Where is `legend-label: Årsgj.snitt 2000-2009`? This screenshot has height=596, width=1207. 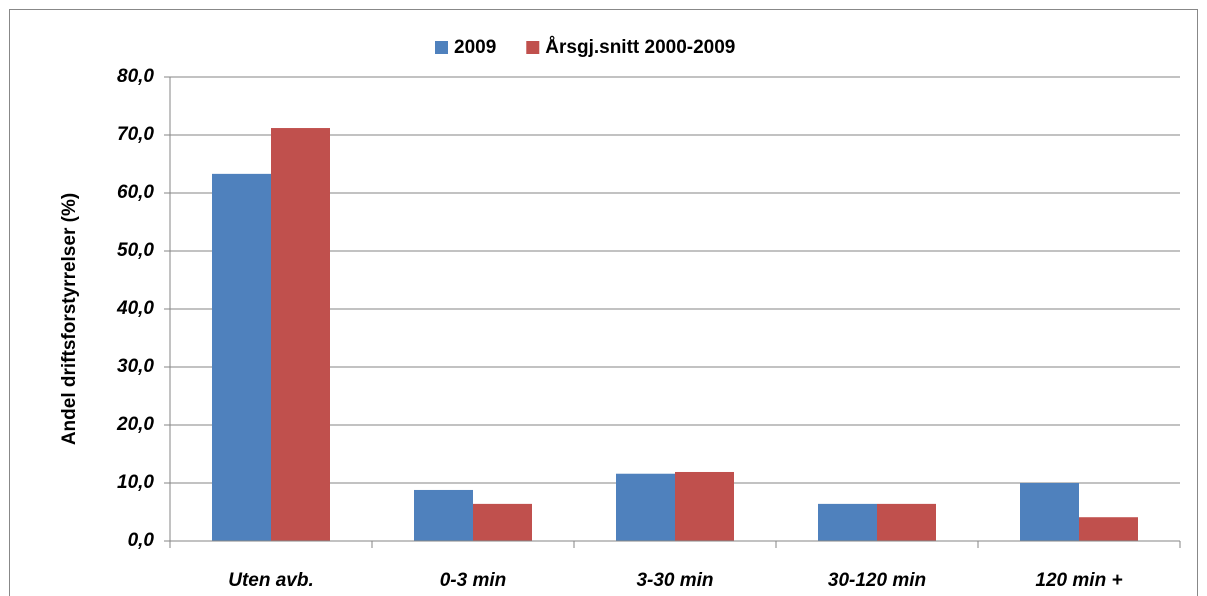
legend-label: Årsgj.snitt 2000-2009 is located at coordinates (640, 47).